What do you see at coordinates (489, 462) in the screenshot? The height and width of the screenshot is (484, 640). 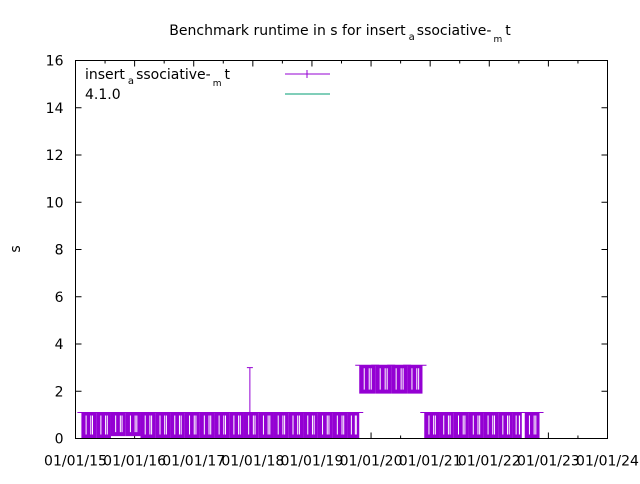 I see `x-tick-label: 01/01/22` at bounding box center [489, 462].